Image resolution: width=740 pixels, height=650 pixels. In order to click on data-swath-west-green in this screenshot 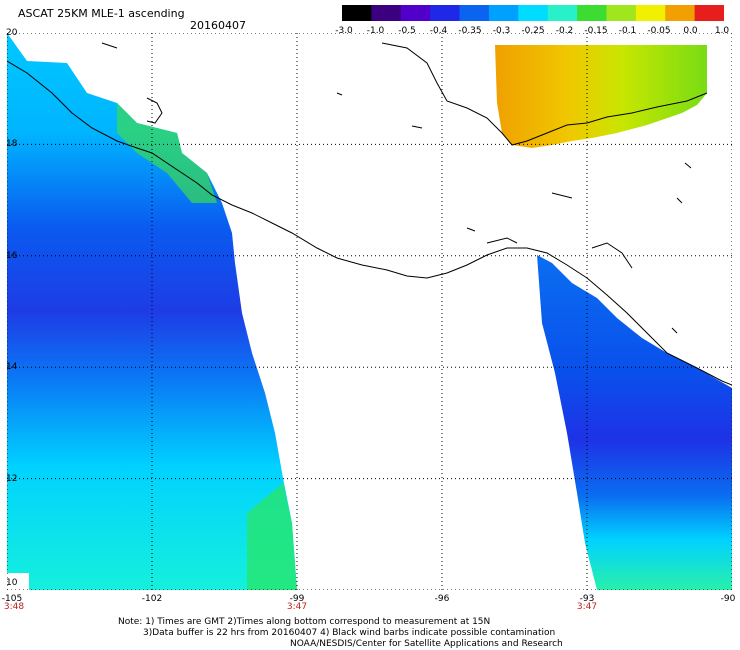, I will do `click(167, 153)`.